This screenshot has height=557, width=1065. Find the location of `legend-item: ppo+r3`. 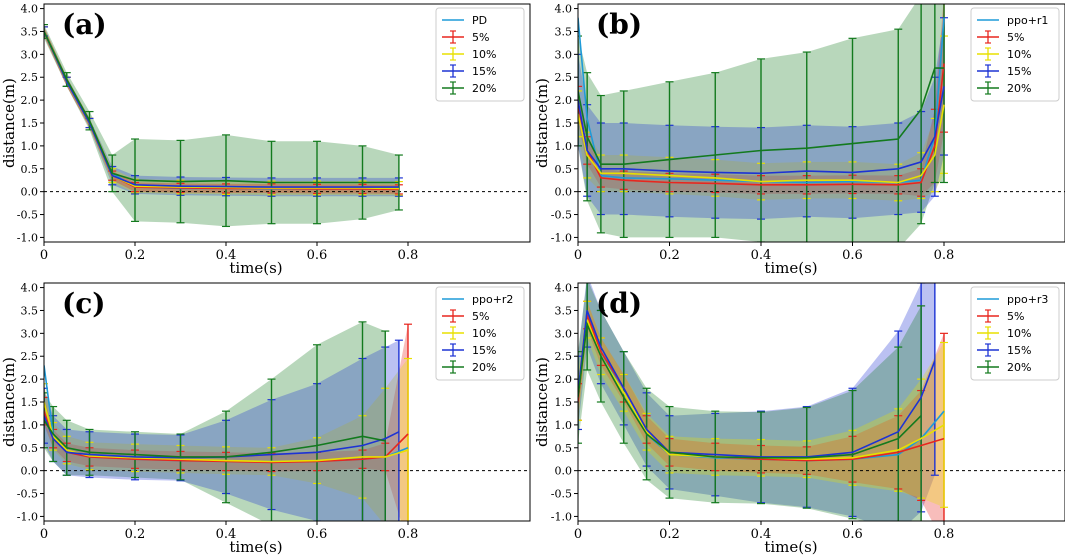

legend-item: ppo+r3 is located at coordinates (1012, 299).